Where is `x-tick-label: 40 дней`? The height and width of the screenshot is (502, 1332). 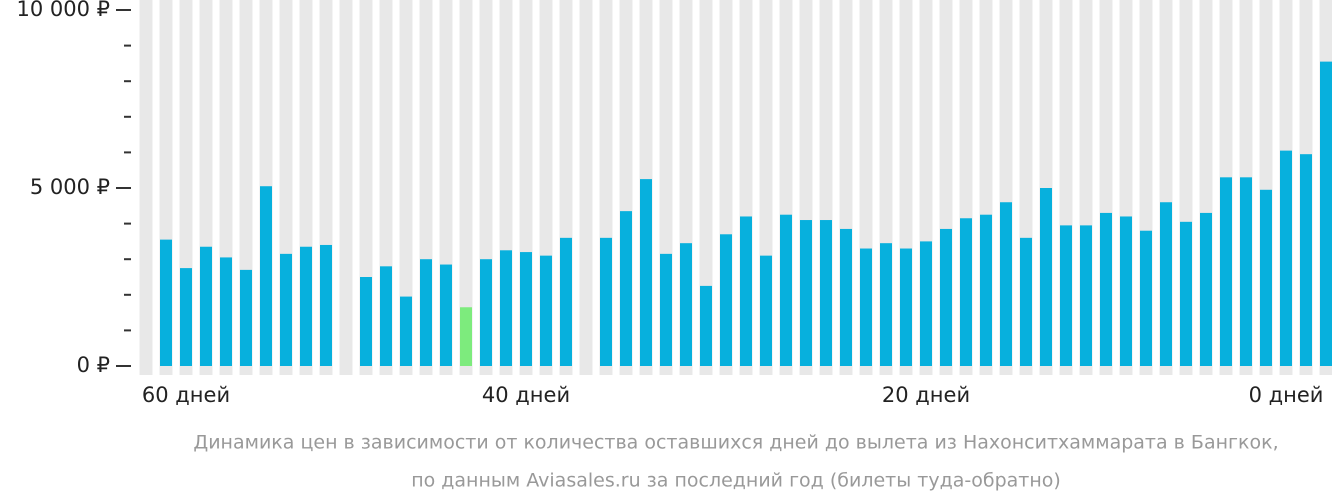 x-tick-label: 40 дней is located at coordinates (526, 395).